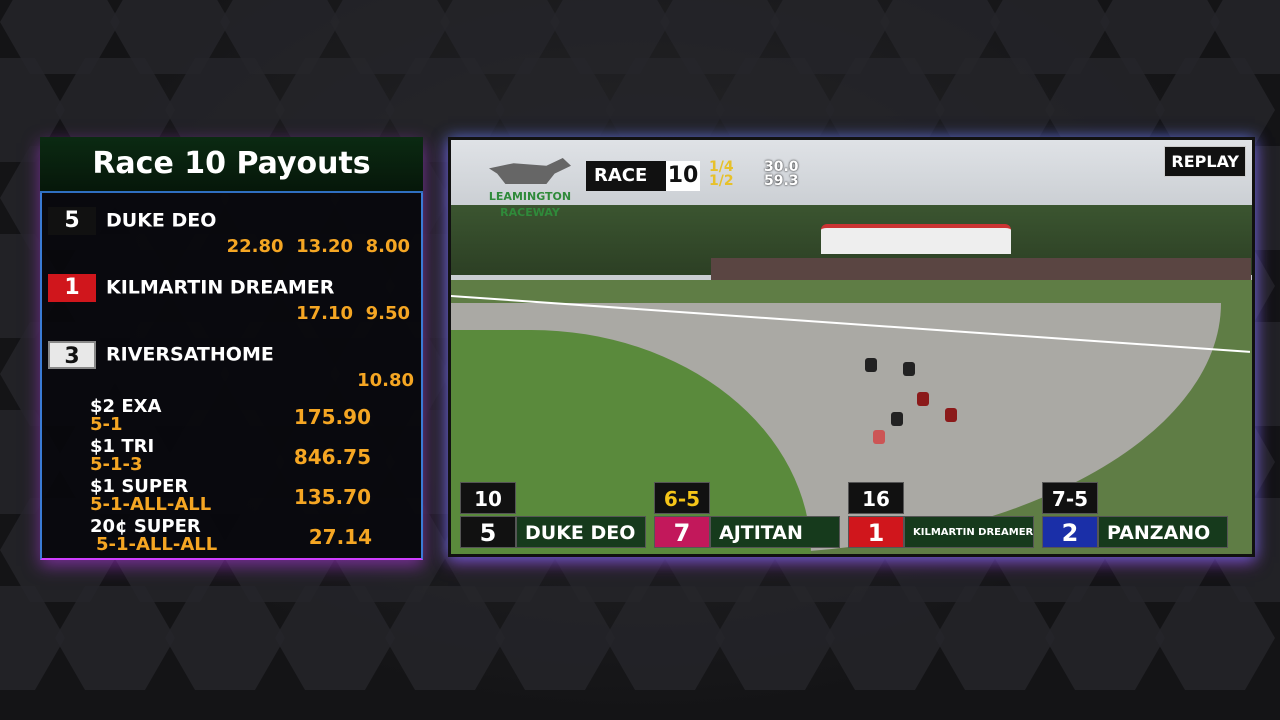  What do you see at coordinates (325, 246) in the screenshot?
I see `place-payout: 13.20` at bounding box center [325, 246].